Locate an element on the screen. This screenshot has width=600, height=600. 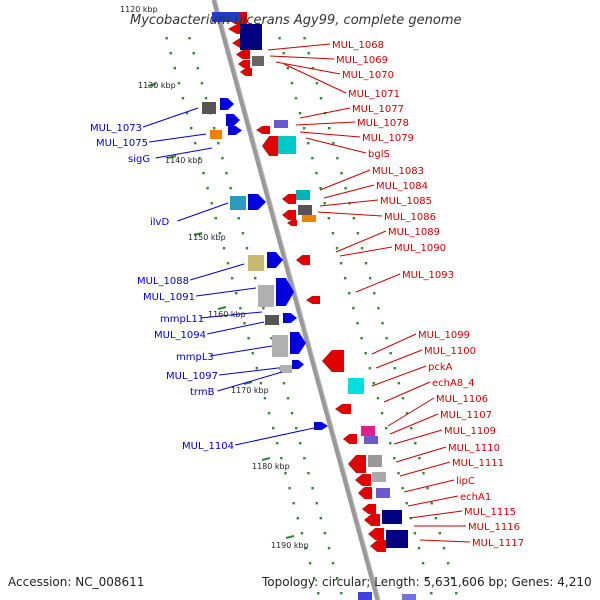
gene-label: MUL_1078 is located at coordinates (383, 123).